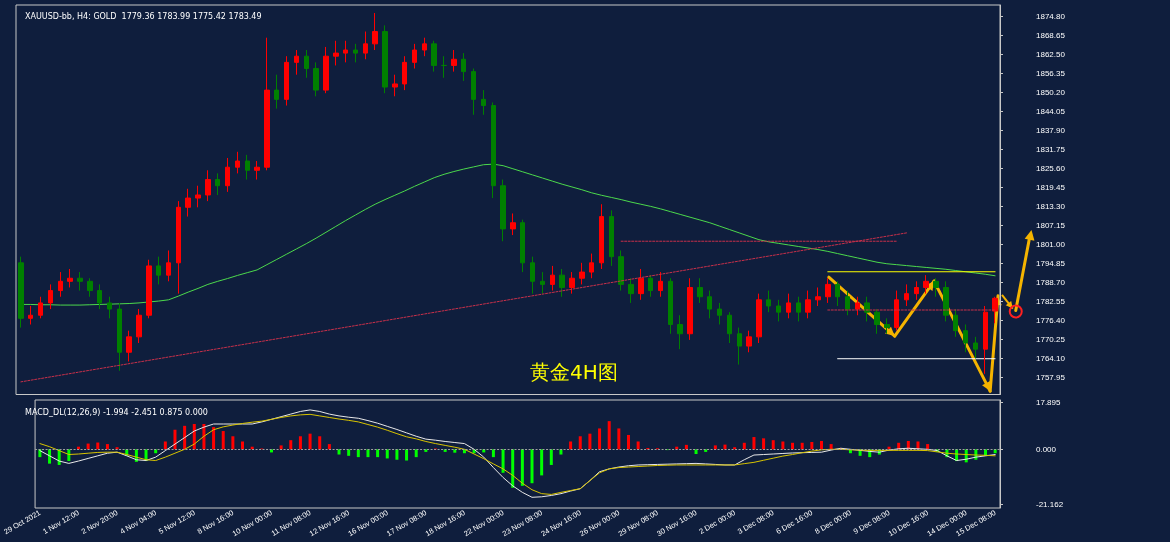 This screenshot has width=1170, height=542. I want to click on y-tick-label: 1757.95, so click(1051, 377).